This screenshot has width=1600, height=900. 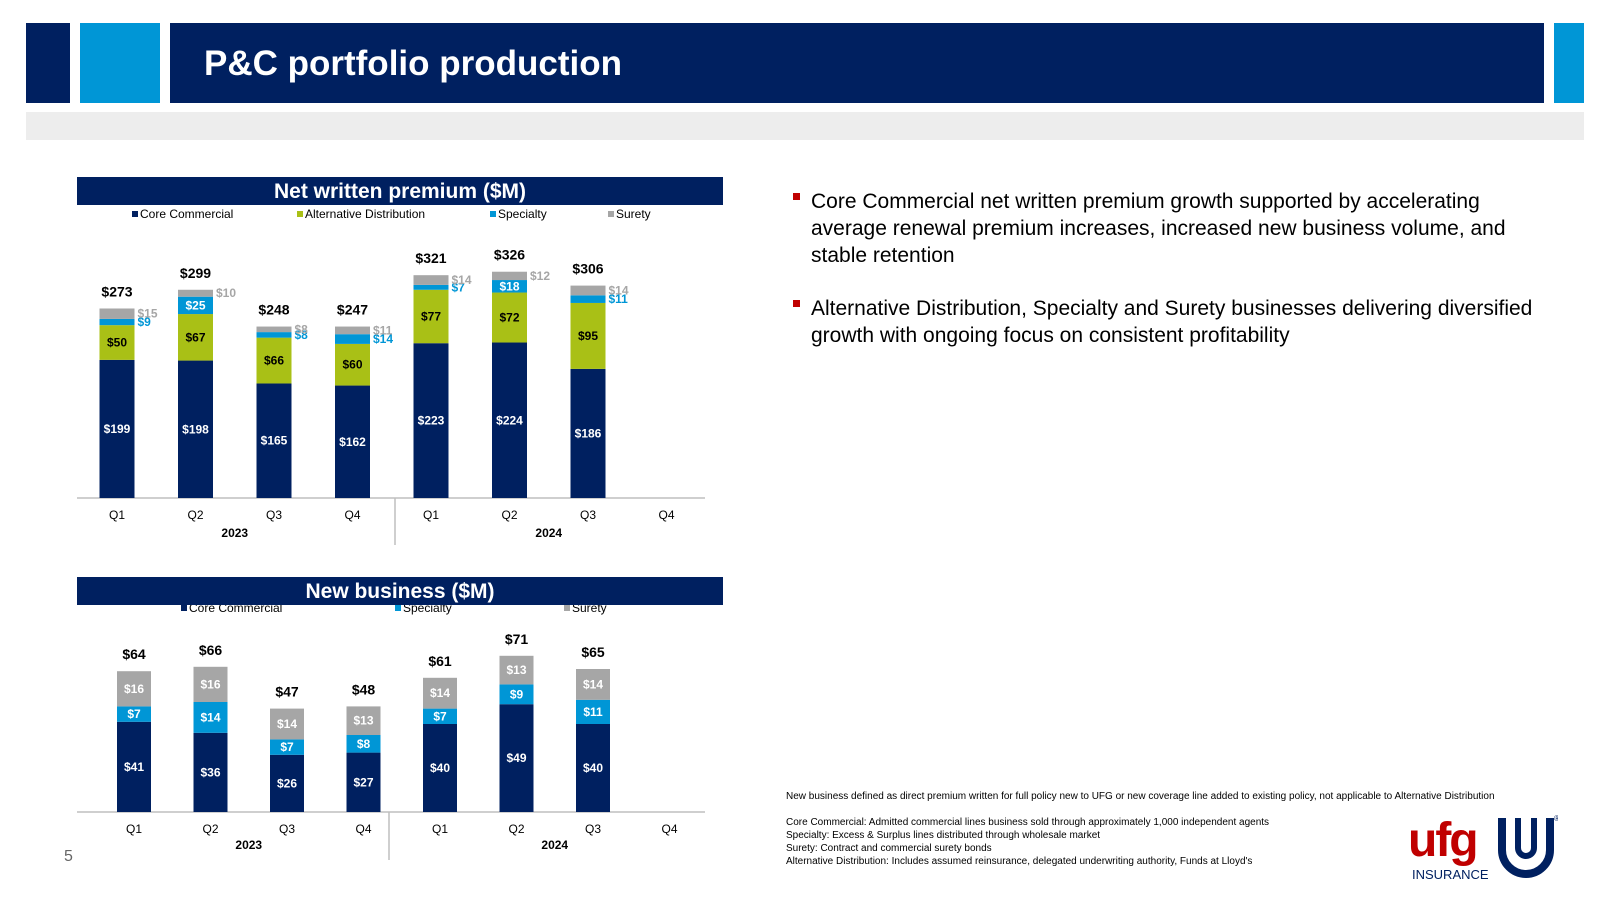 I want to click on legend-label: Alternative Distribution, so click(x=365, y=214).